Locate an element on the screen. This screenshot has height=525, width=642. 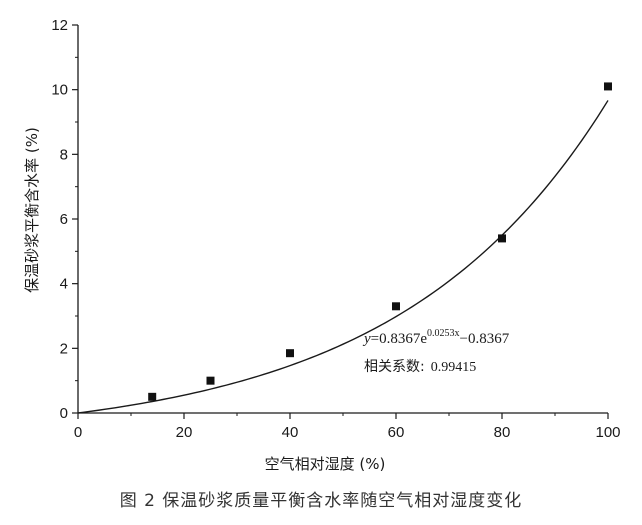
correlation-label: 相关系数: 0.99415 is located at coordinates (420, 367).